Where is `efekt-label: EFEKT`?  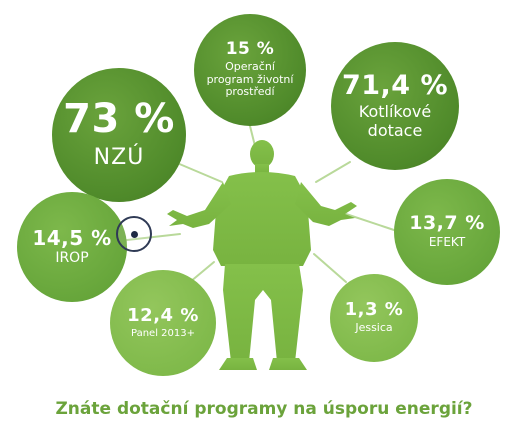
efekt-label: EFEKT is located at coordinates (447, 242).